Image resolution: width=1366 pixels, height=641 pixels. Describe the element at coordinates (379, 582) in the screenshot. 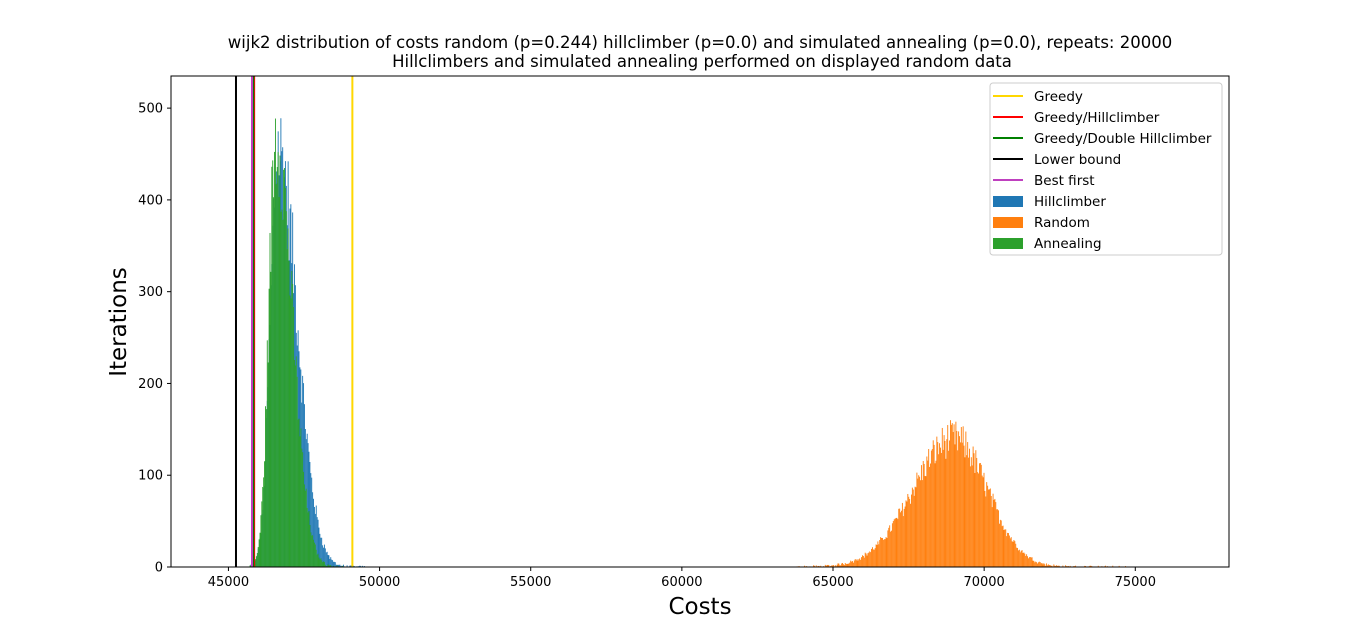

I see `x-tick-label: 50000` at that location.